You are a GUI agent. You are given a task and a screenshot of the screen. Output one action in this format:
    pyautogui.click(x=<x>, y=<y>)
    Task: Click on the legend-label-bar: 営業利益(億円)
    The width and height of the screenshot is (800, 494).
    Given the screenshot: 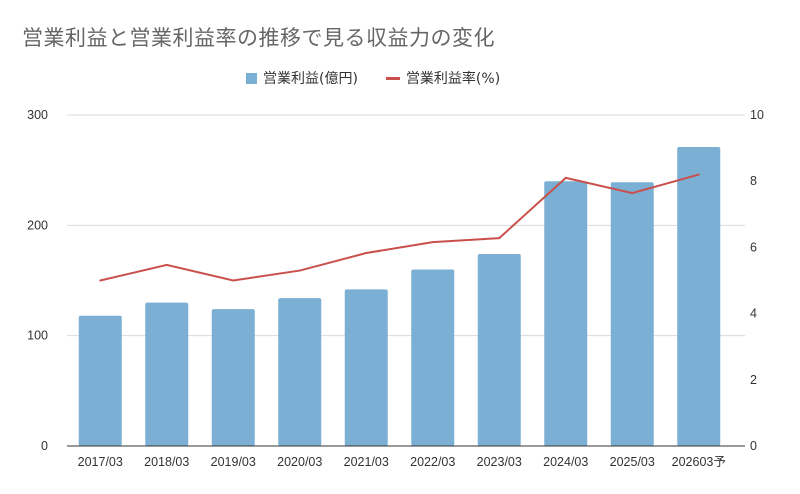 What is the action you would take?
    pyautogui.click(x=310, y=79)
    